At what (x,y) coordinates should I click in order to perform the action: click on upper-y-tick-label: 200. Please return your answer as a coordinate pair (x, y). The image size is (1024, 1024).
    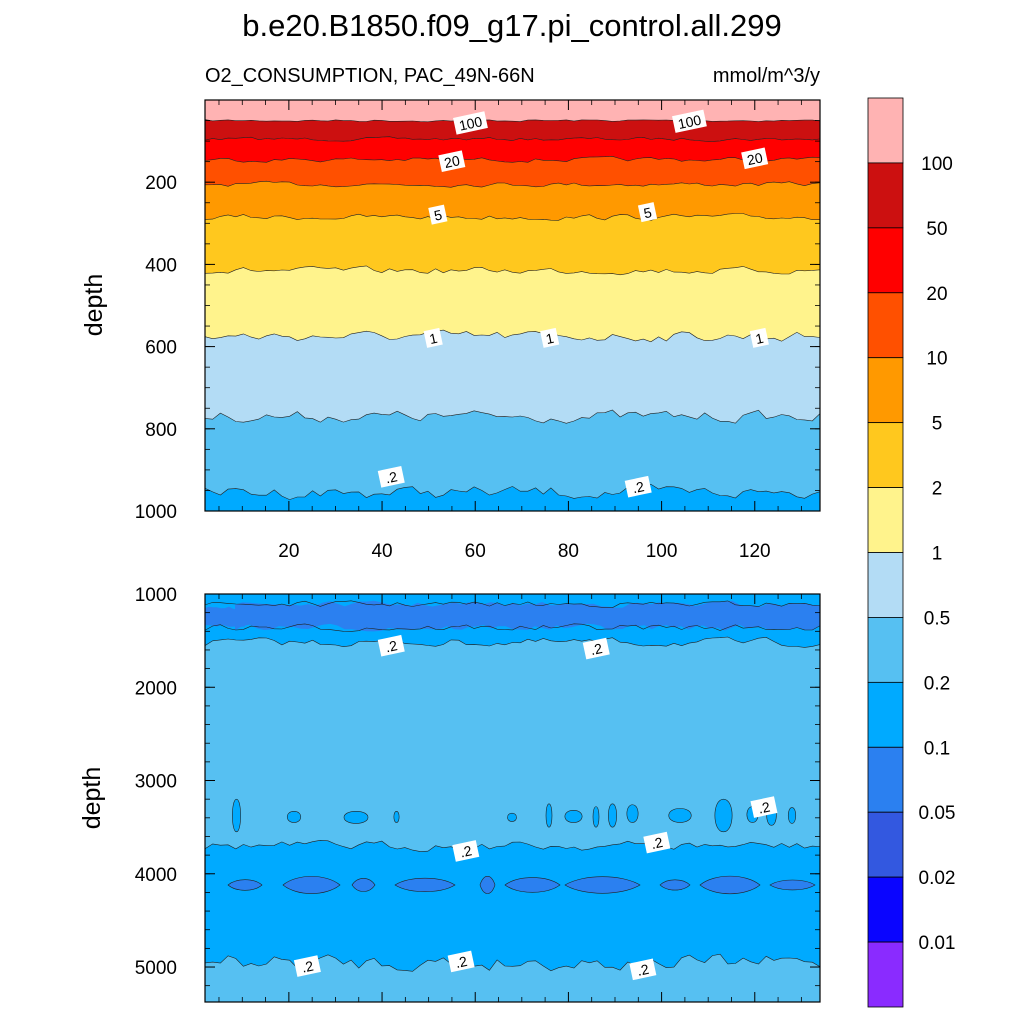
    Looking at the image, I should click on (161, 183).